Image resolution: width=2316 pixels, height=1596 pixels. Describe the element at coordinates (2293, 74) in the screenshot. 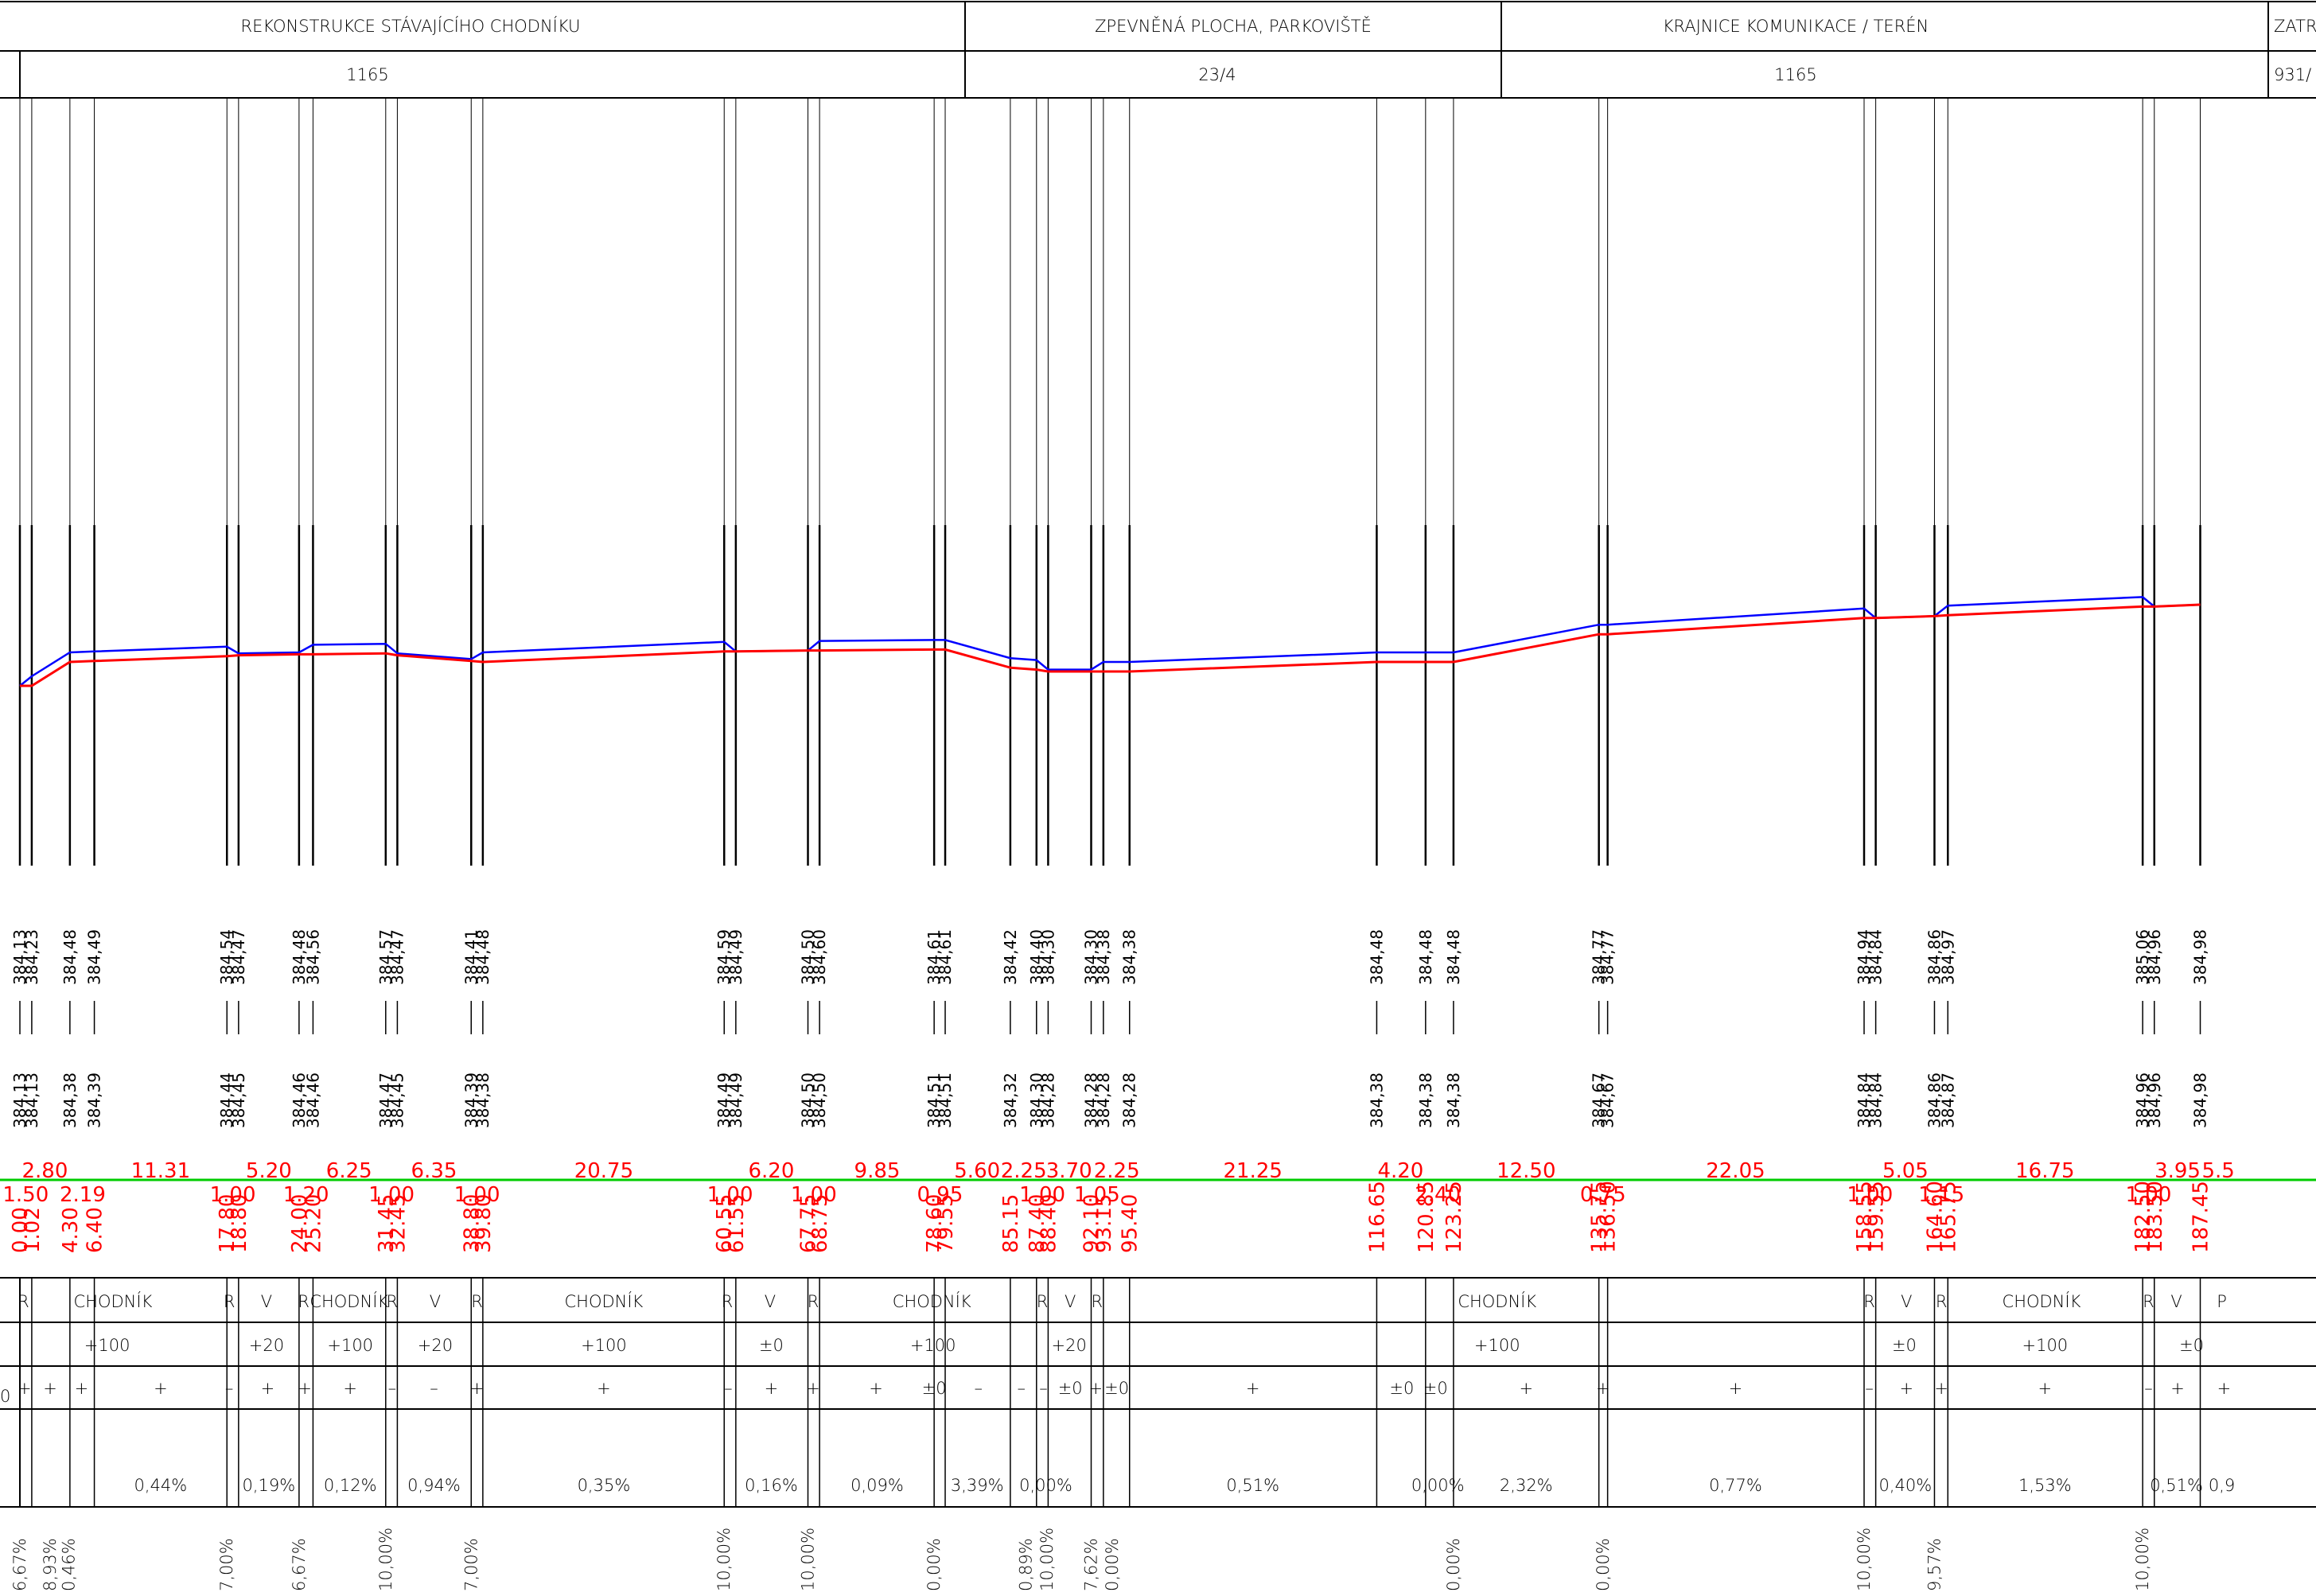

I see `section-parcel-4: 931/` at that location.